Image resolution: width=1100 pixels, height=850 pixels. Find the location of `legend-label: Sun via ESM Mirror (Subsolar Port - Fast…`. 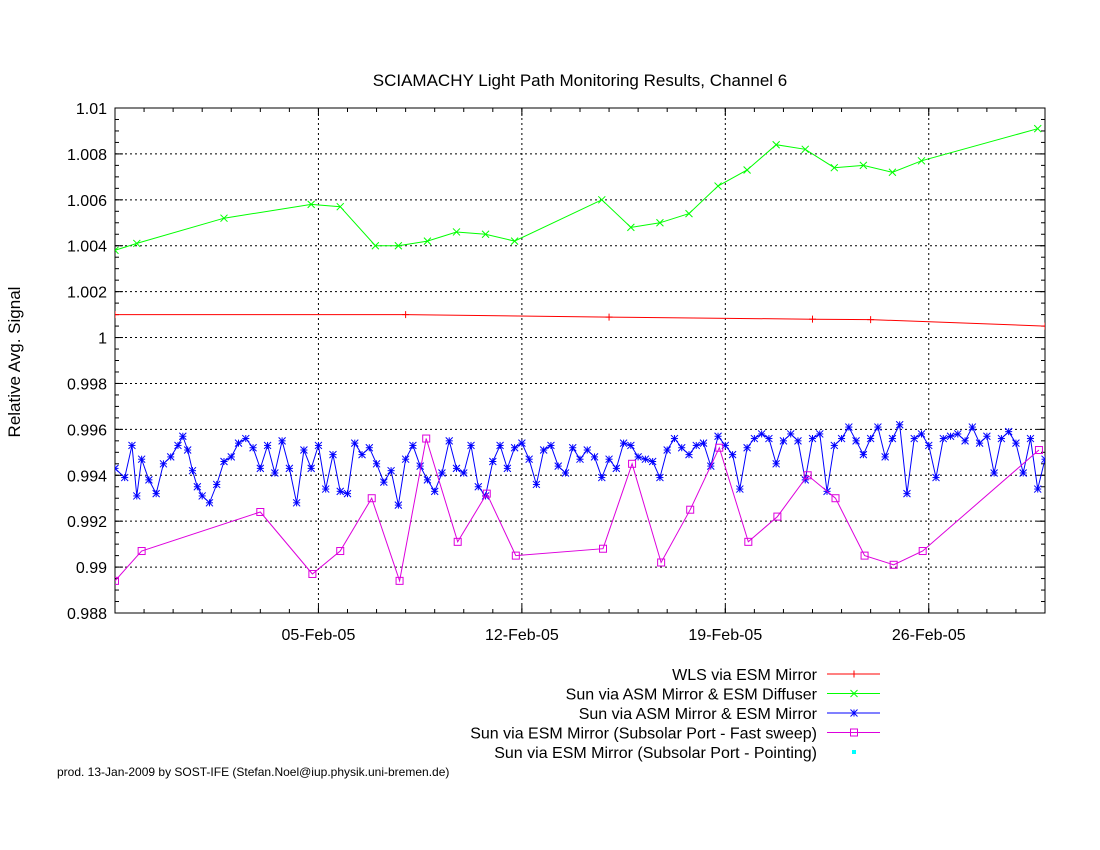

legend-label: Sun via ESM Mirror (Subsolar Port - Fast… is located at coordinates (643, 734).